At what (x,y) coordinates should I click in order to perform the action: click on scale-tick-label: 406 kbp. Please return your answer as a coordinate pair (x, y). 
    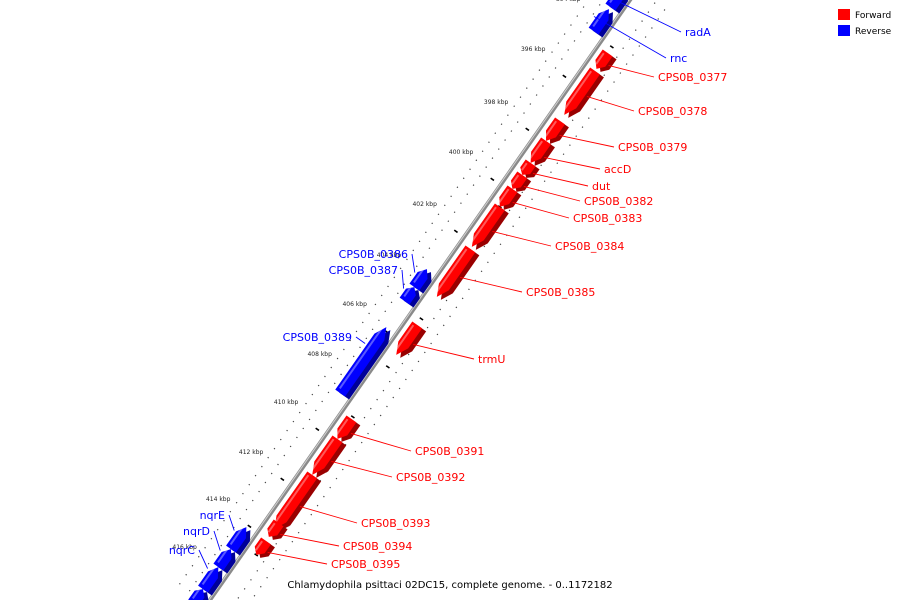
    Looking at the image, I should click on (354, 304).